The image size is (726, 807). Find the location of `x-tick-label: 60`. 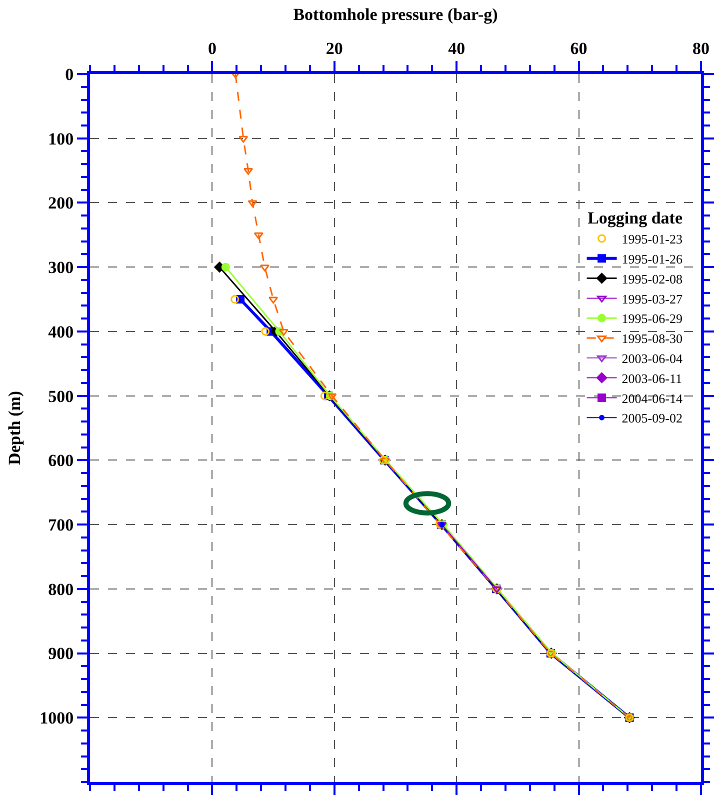

x-tick-label: 60 is located at coordinates (579, 48).